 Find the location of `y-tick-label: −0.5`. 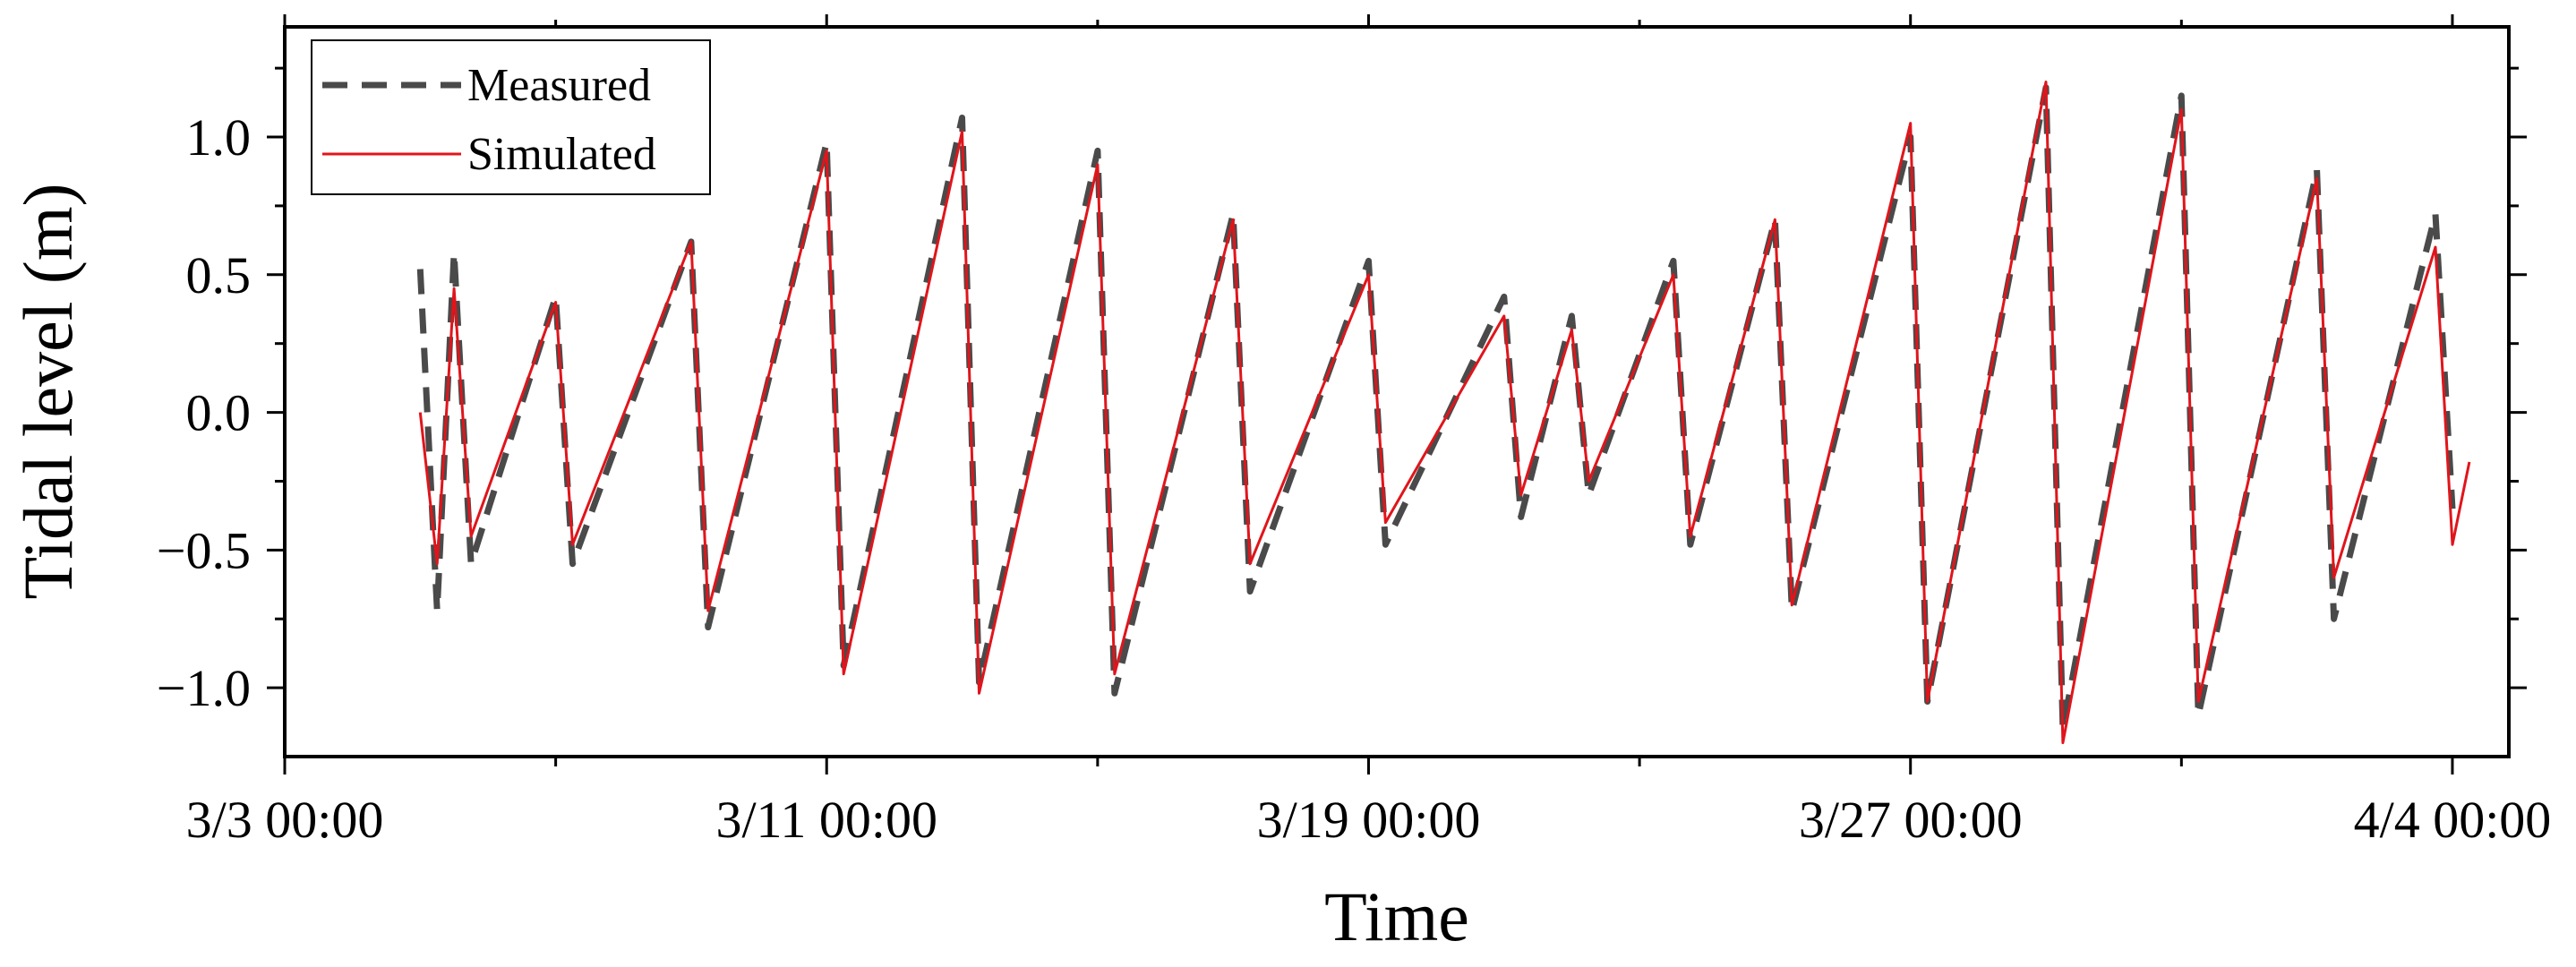

y-tick-label: −0.5 is located at coordinates (204, 550).